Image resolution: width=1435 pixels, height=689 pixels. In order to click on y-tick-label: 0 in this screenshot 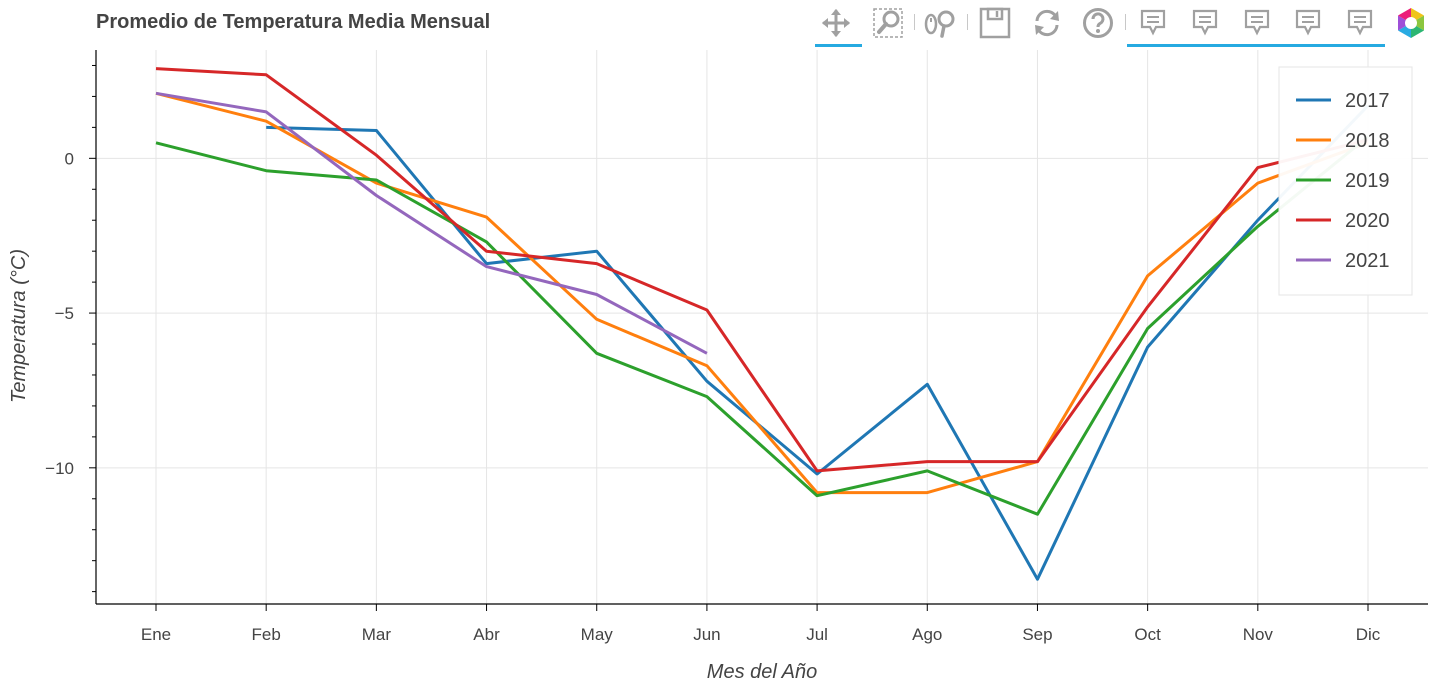, I will do `click(69, 158)`.